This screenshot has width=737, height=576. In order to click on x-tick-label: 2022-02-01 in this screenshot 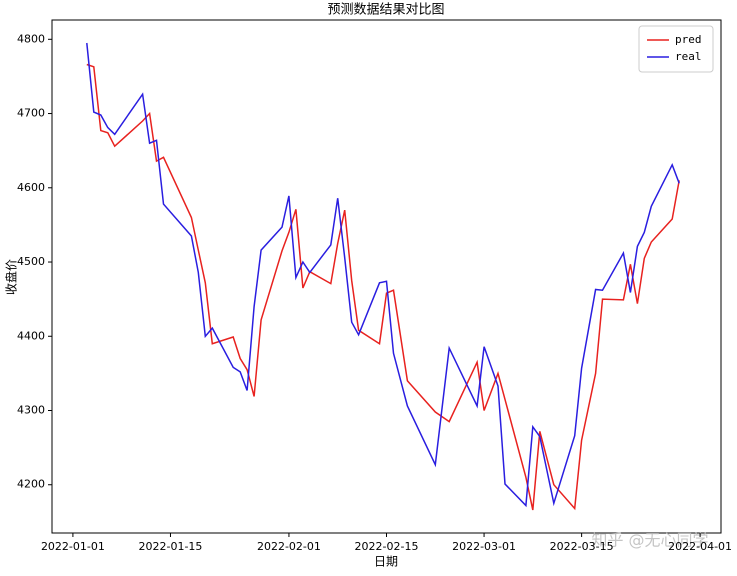, I will do `click(289, 546)`.